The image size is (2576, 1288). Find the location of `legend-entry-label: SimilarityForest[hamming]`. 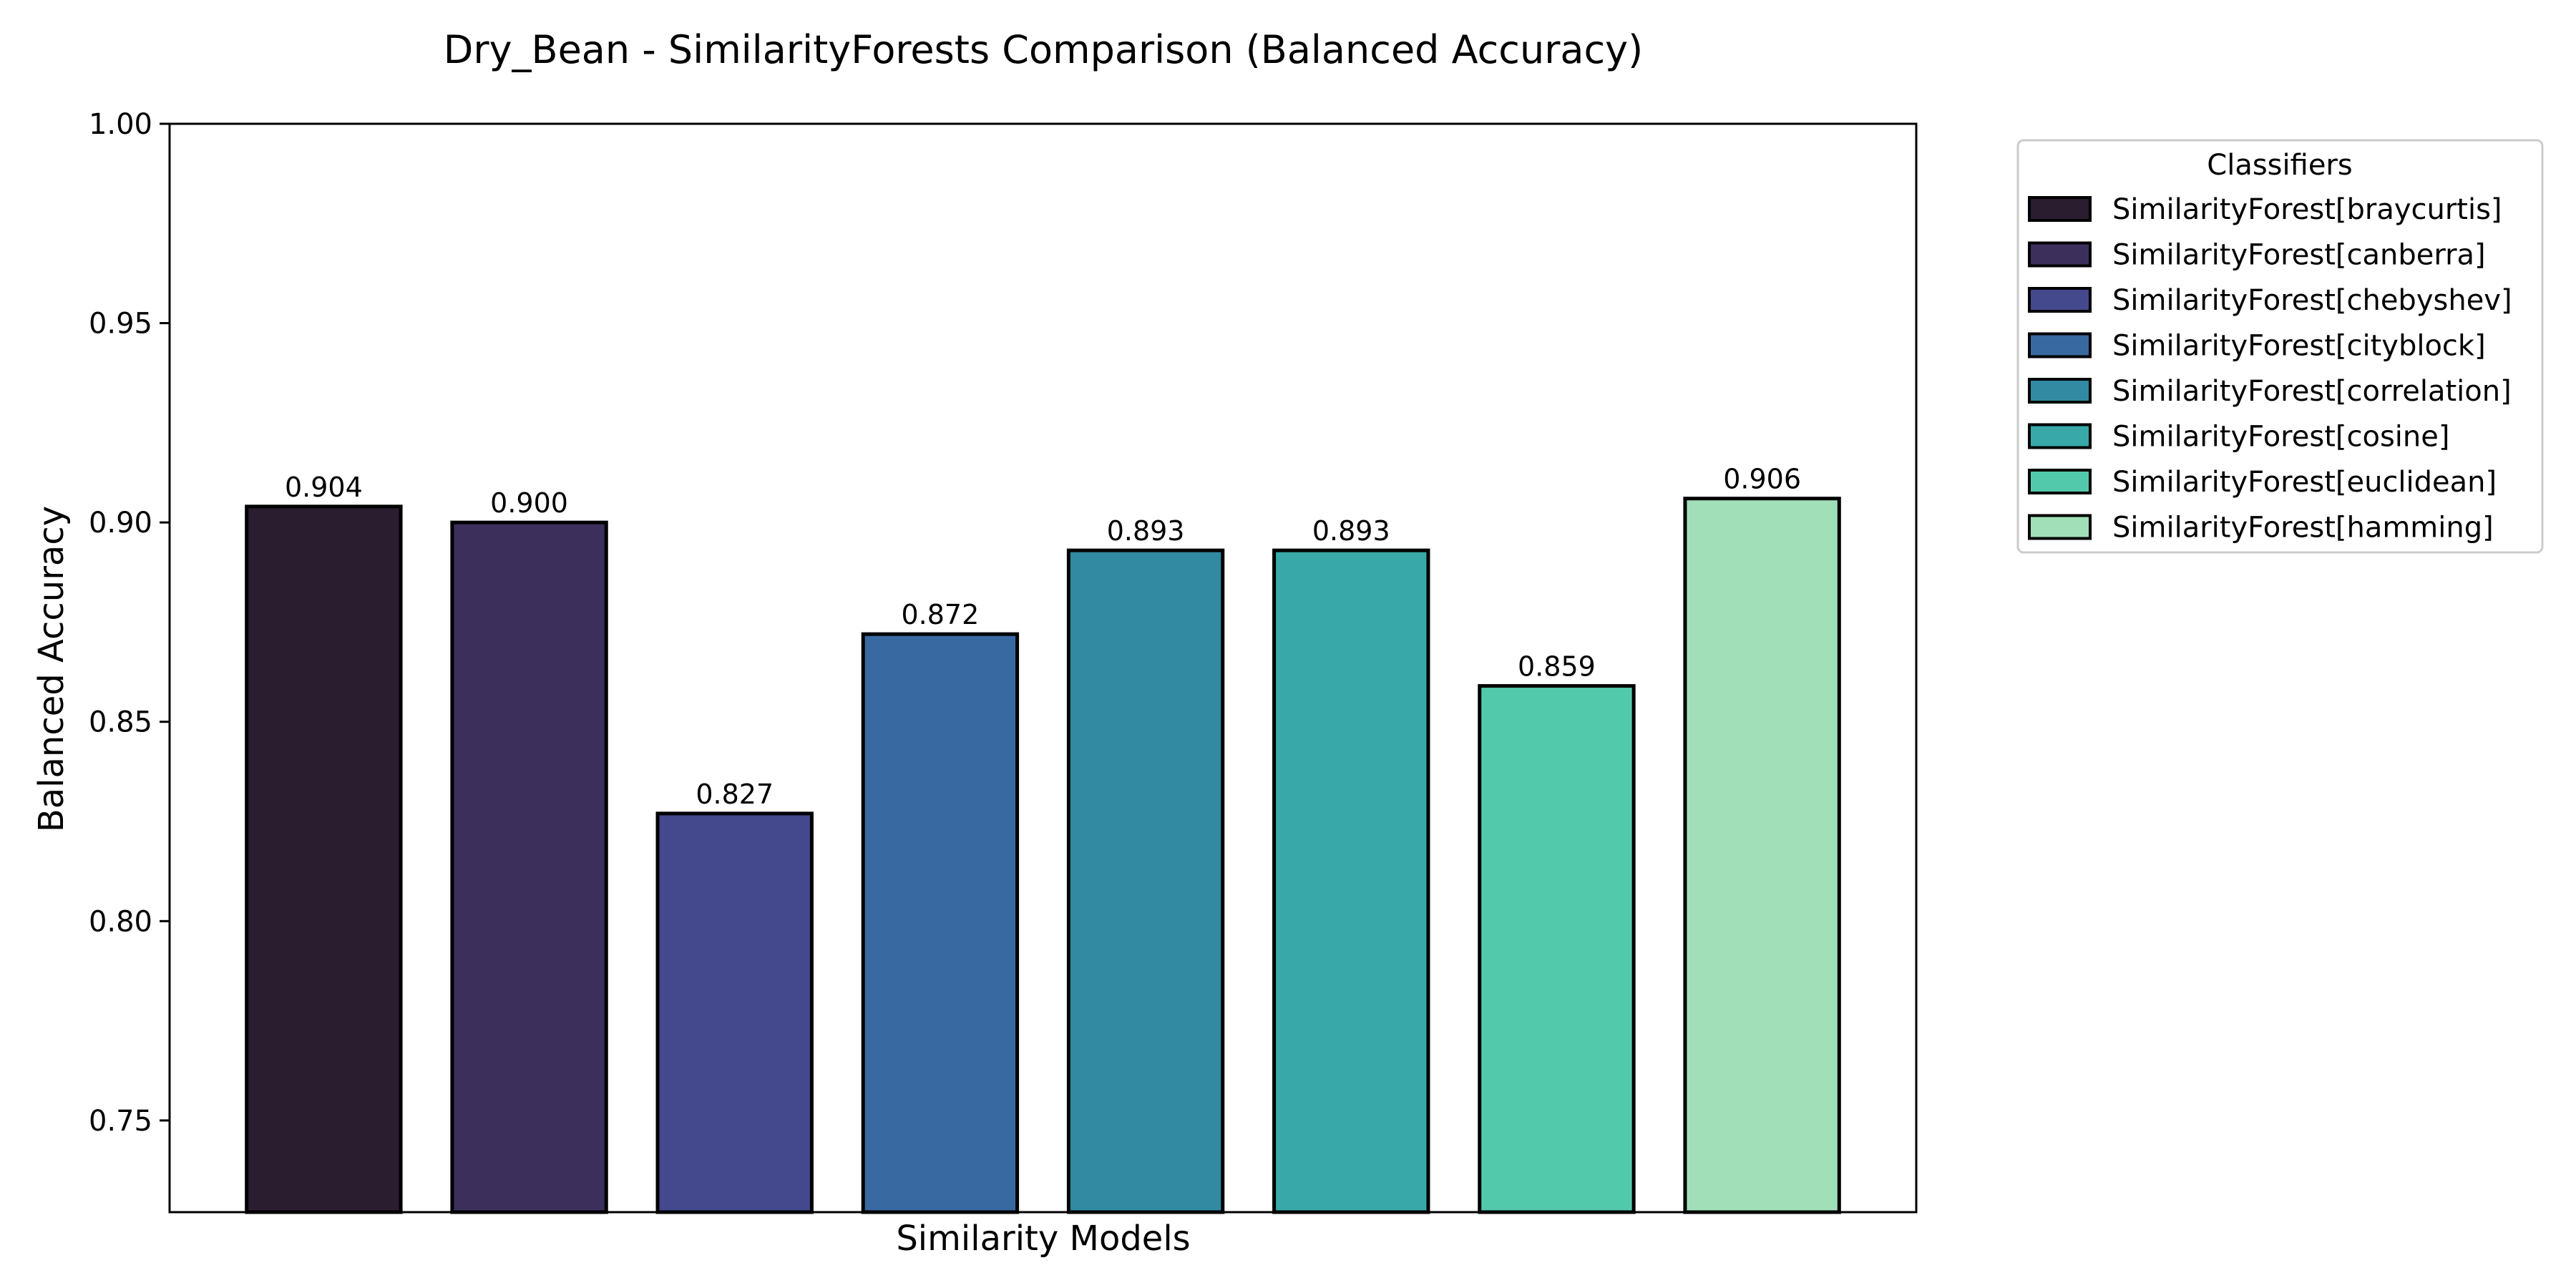

legend-entry-label: SimilarityForest[hamming] is located at coordinates (2303, 528).